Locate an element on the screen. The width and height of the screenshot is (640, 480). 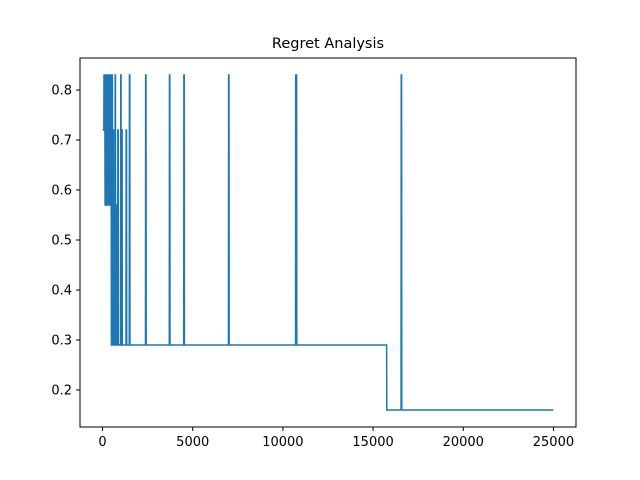
x-tick-label: 10000 is located at coordinates (282, 442).